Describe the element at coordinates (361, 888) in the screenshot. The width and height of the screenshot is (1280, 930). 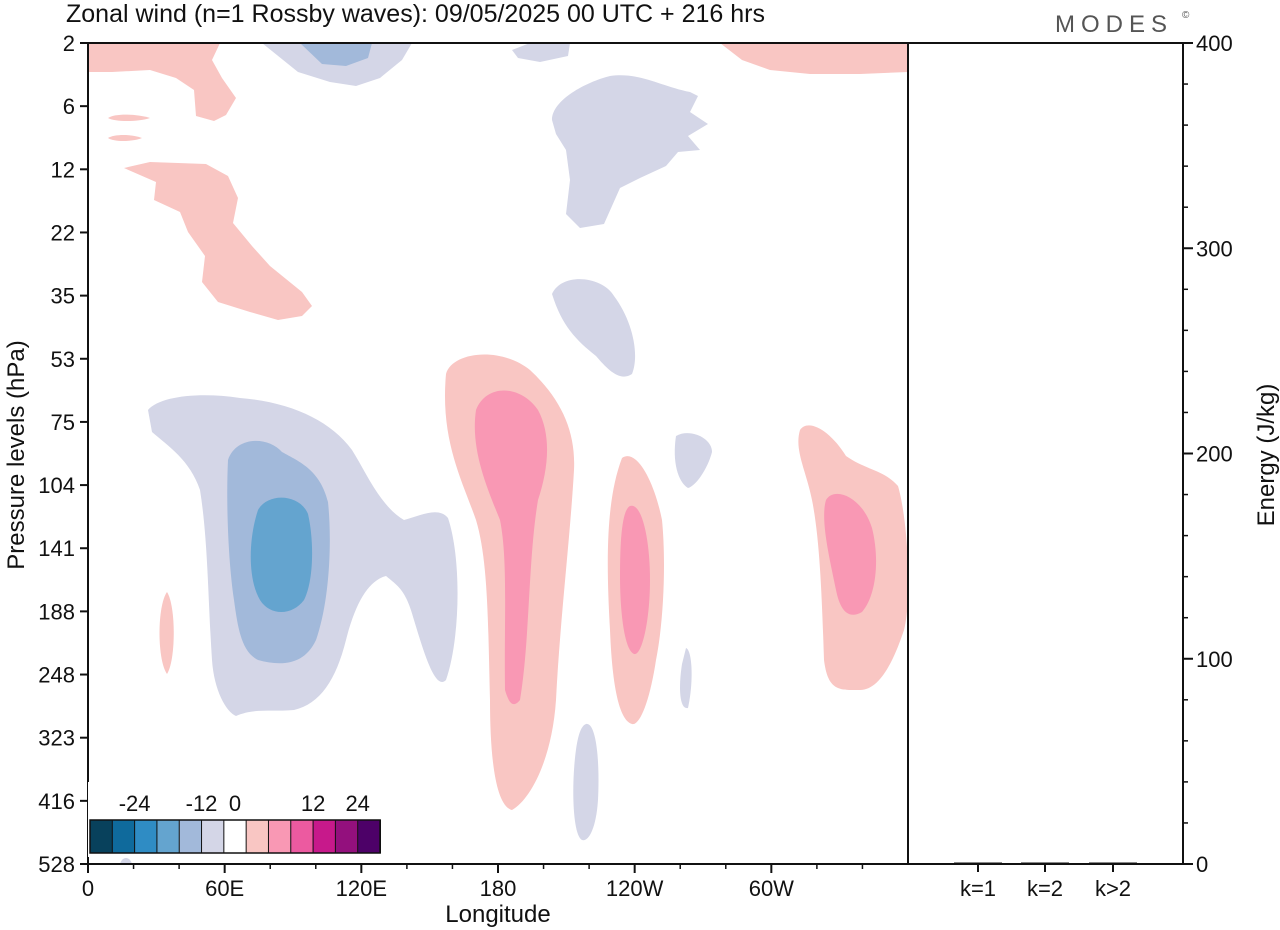
I see `longitude-tick-label: 120E` at that location.